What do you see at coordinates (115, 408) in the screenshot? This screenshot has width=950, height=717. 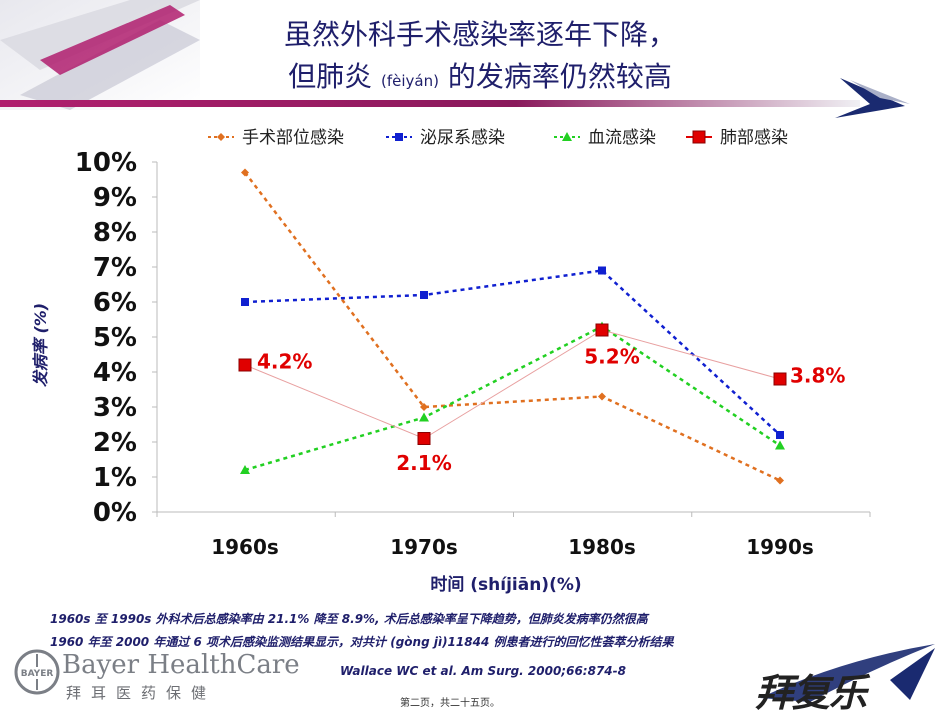 I see `y-tick-label: 3%` at bounding box center [115, 408].